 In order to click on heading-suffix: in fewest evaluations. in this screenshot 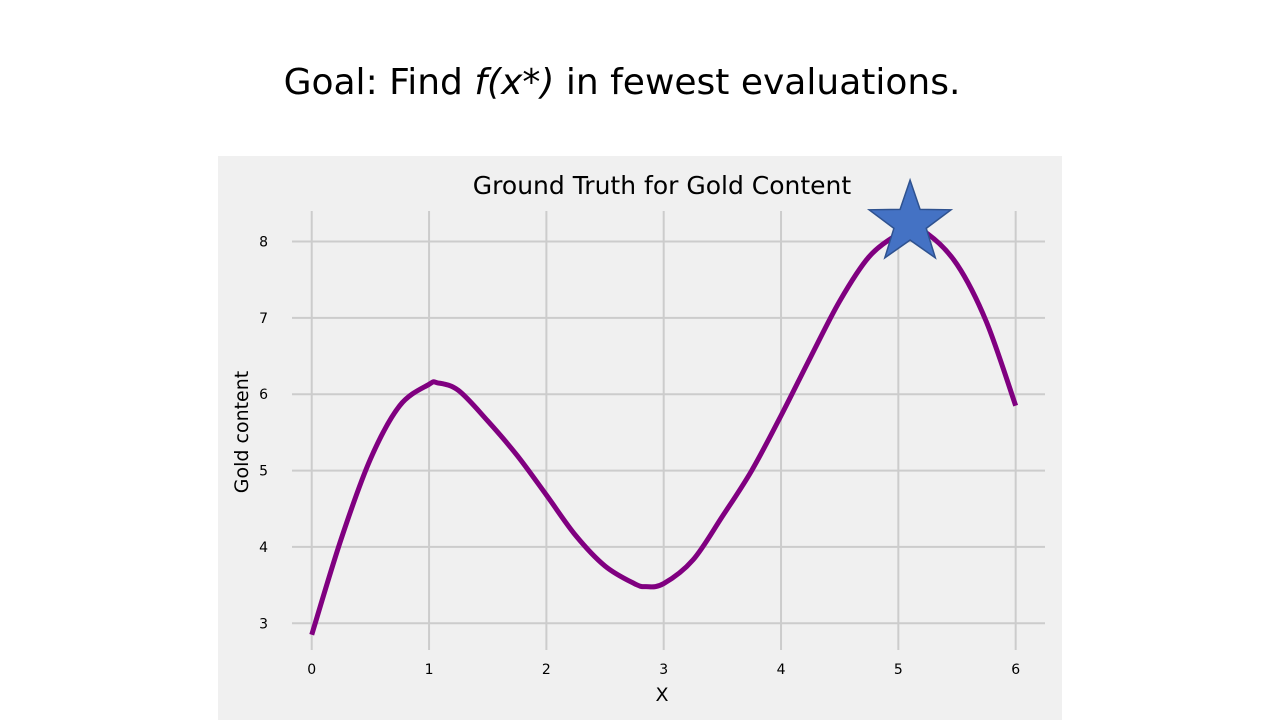, I will do `click(757, 82)`.